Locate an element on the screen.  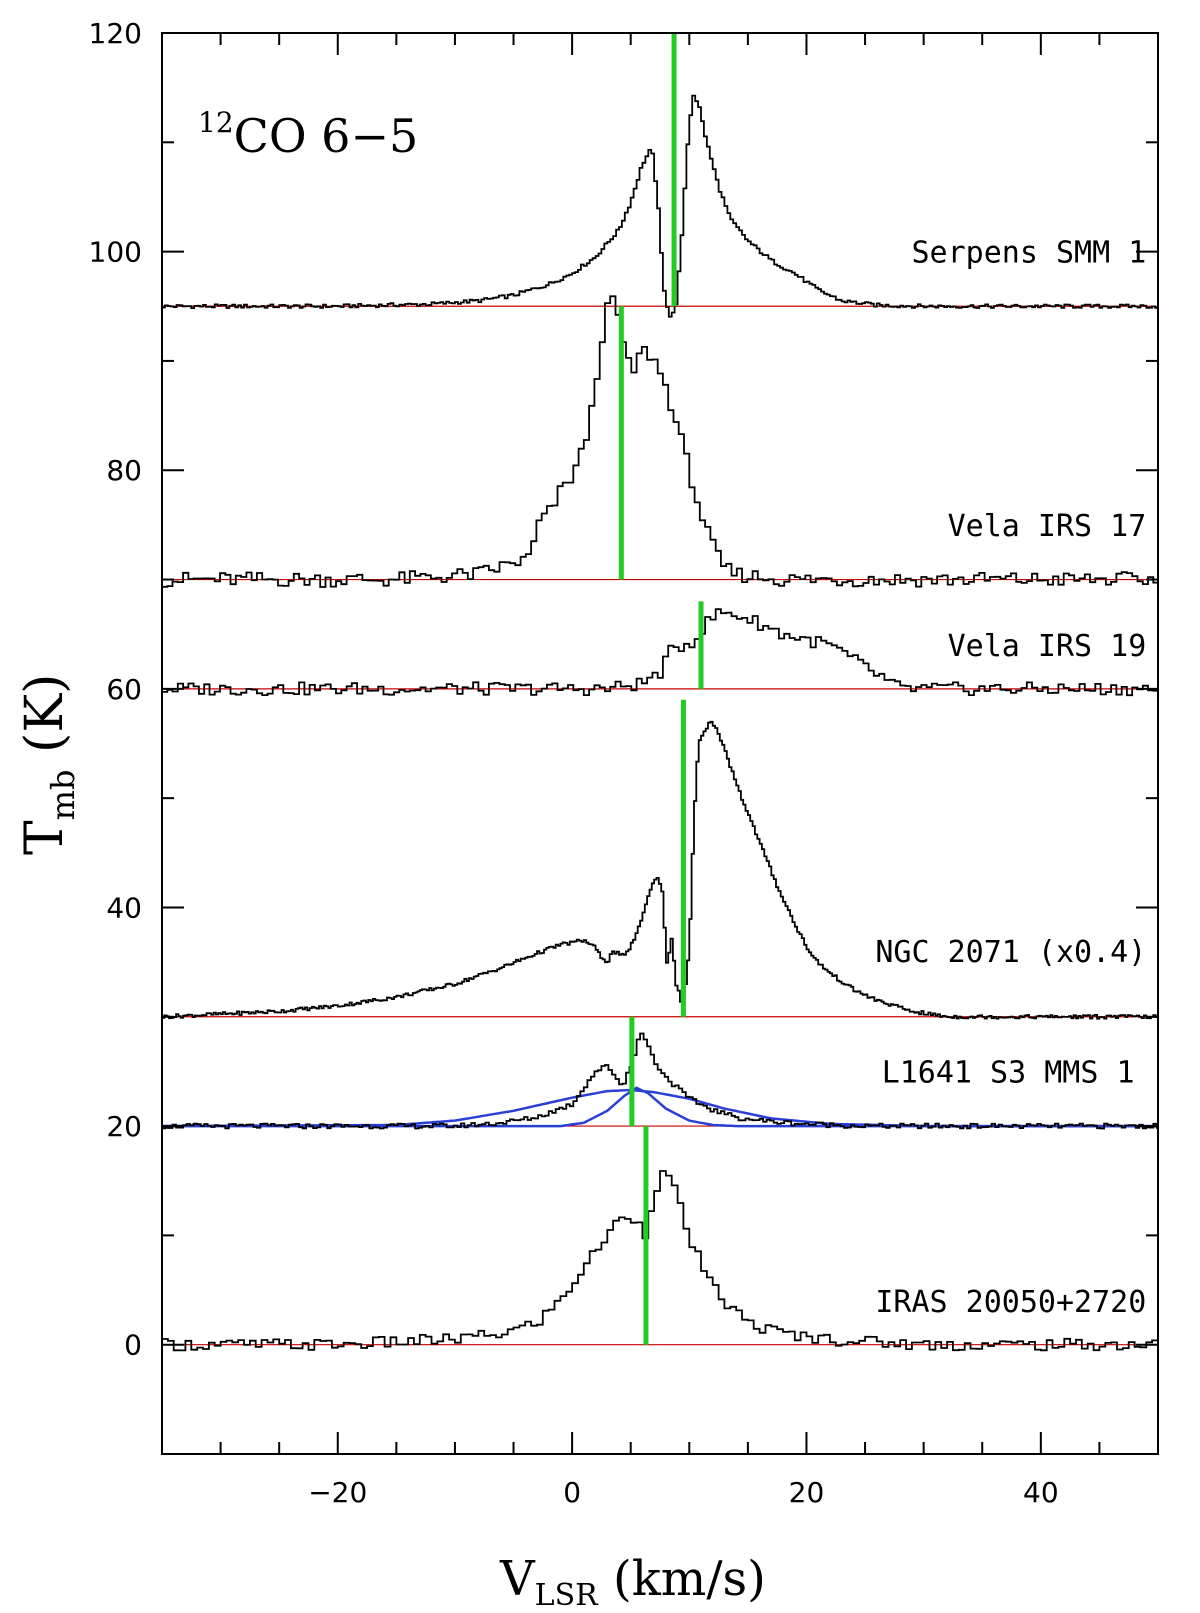
spectrum-series: Serpens SMM 1 is located at coordinates (660, 206).